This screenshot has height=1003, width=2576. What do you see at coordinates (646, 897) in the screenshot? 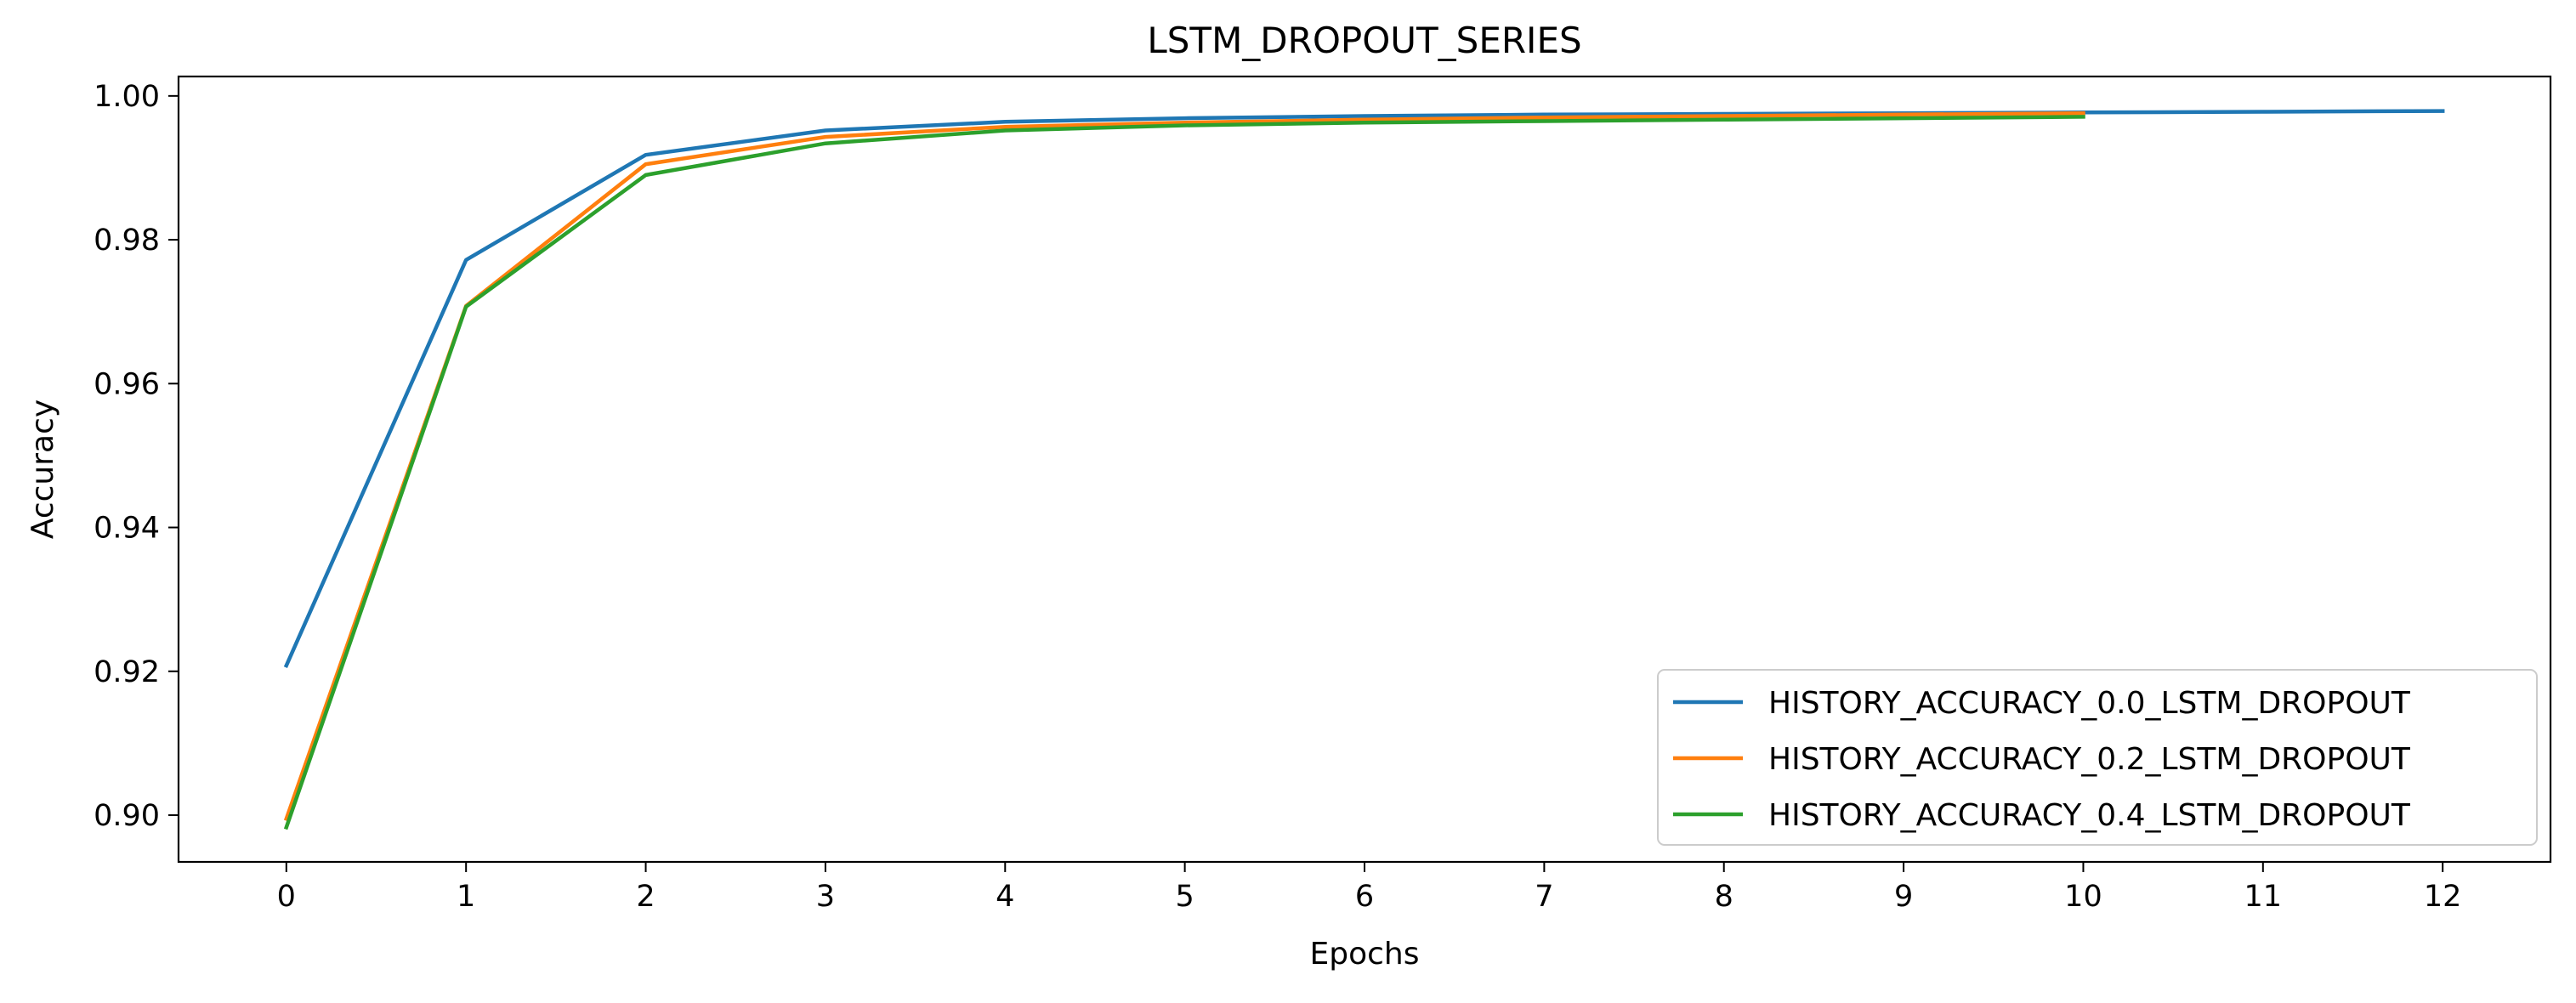
I see `x-tick-label: 2` at bounding box center [646, 897].